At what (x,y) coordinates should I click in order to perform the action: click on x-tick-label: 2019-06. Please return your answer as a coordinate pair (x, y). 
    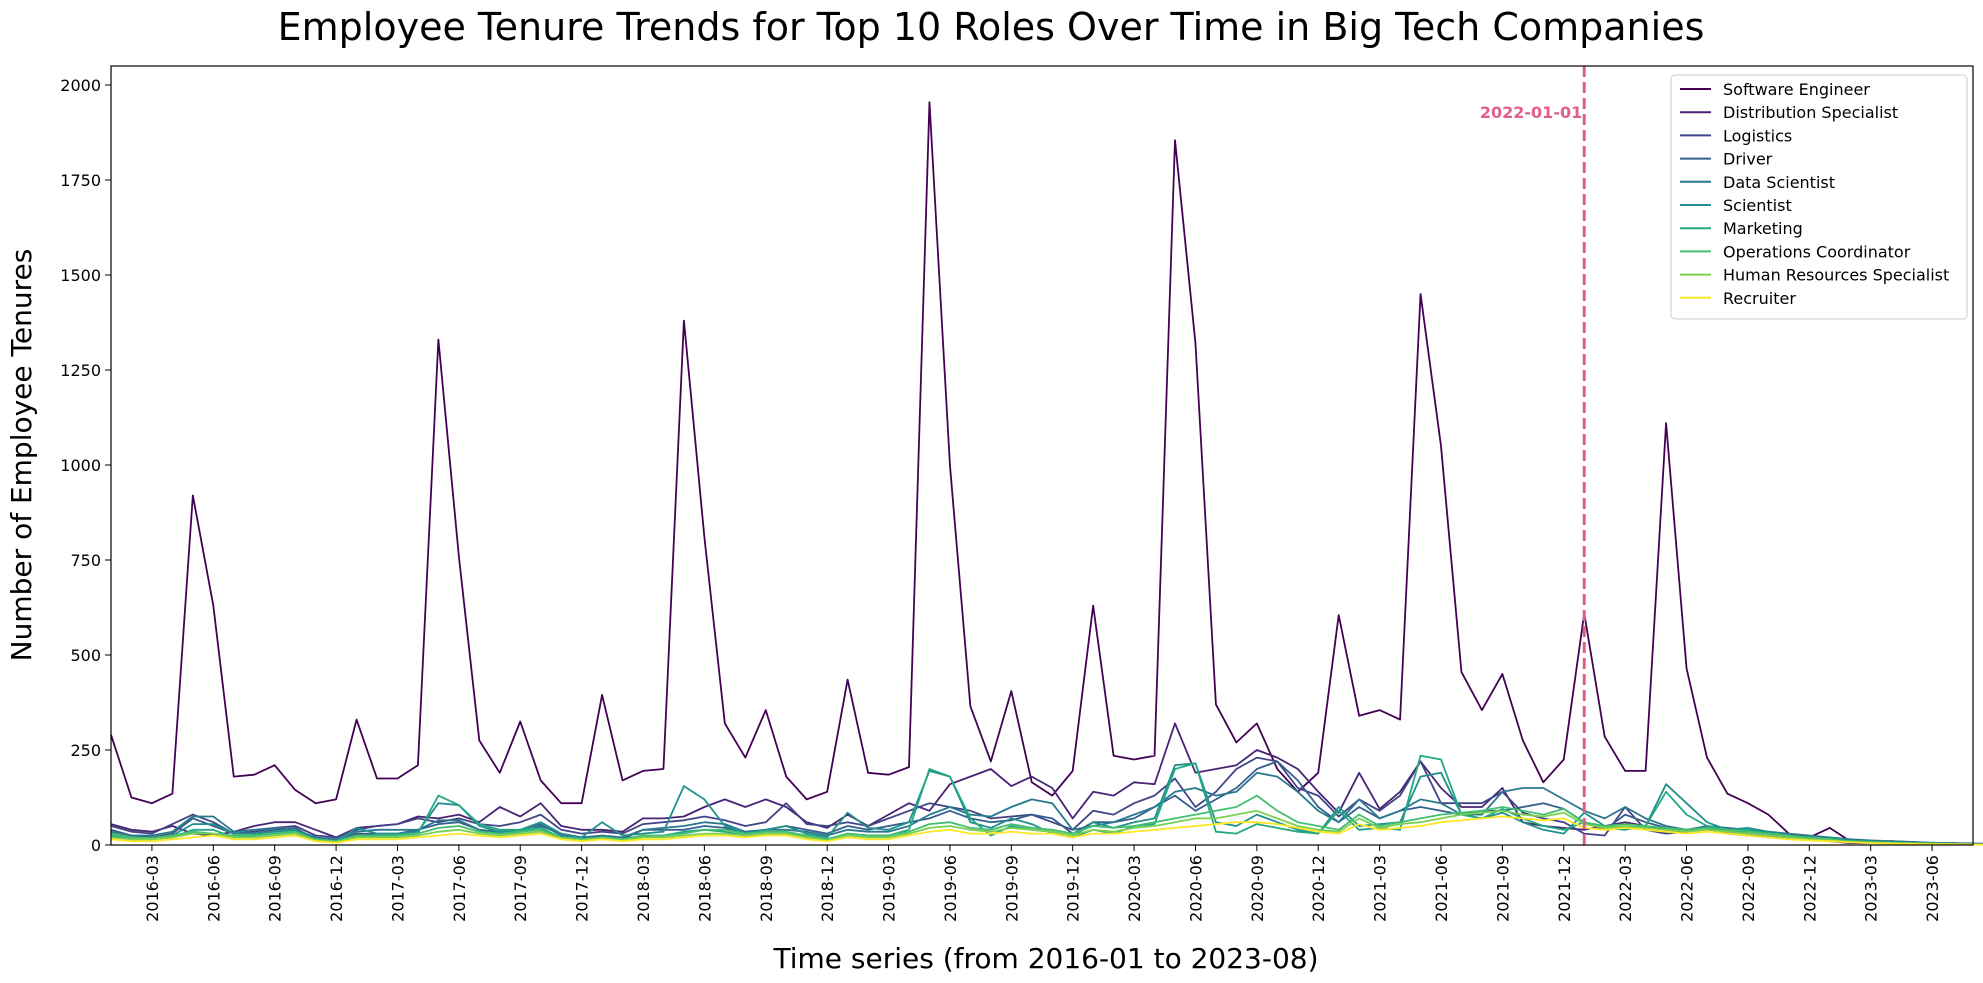
    Looking at the image, I should click on (950, 888).